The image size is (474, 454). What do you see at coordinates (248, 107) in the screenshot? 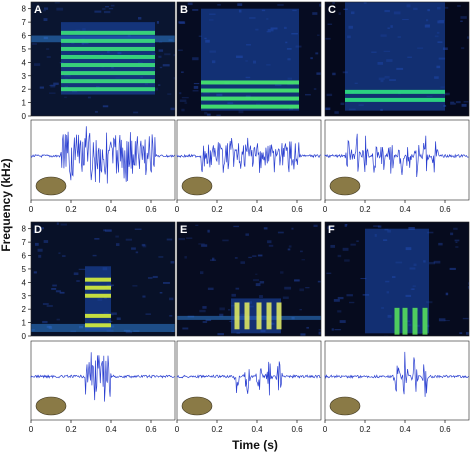
I see `panel-b: B 0 0.2 0.4 0.6` at bounding box center [248, 107].